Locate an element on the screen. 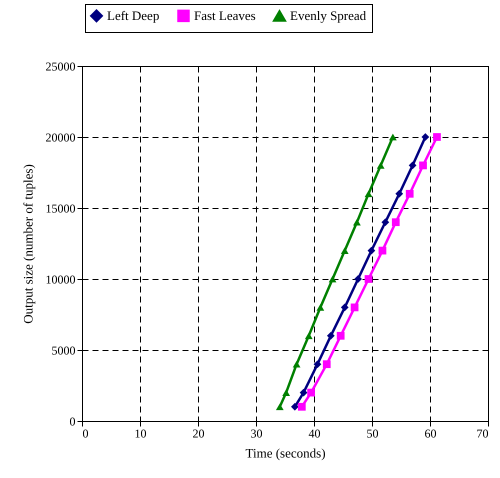 Image resolution: width=500 pixels, height=478 pixels. legend-label: Evenly Spread is located at coordinates (328, 16).